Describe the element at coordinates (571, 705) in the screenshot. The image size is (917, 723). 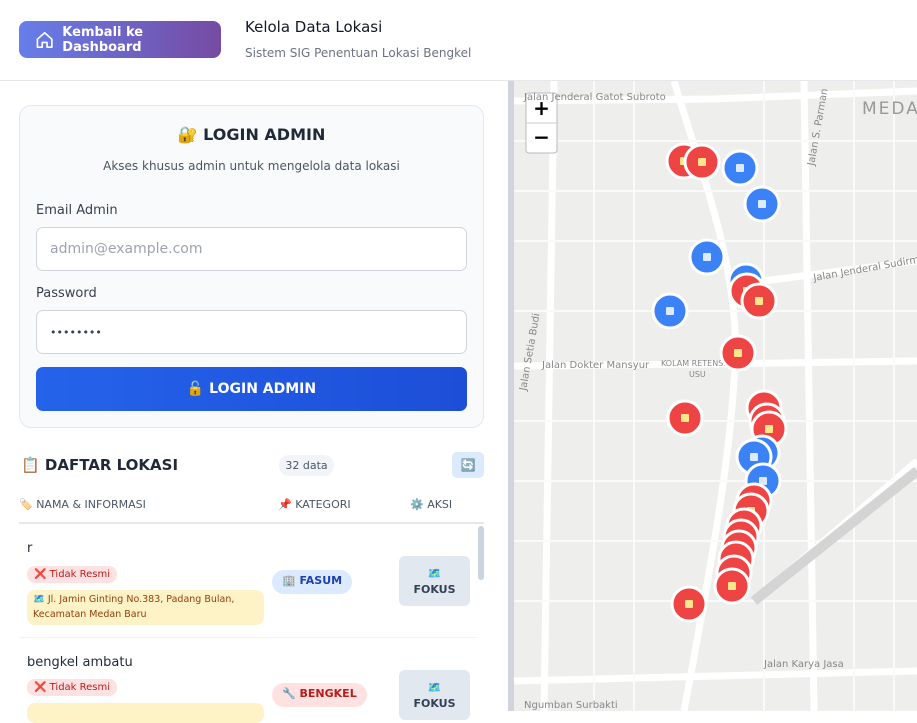
I see `street-label: Ngumban Surbakti` at that location.